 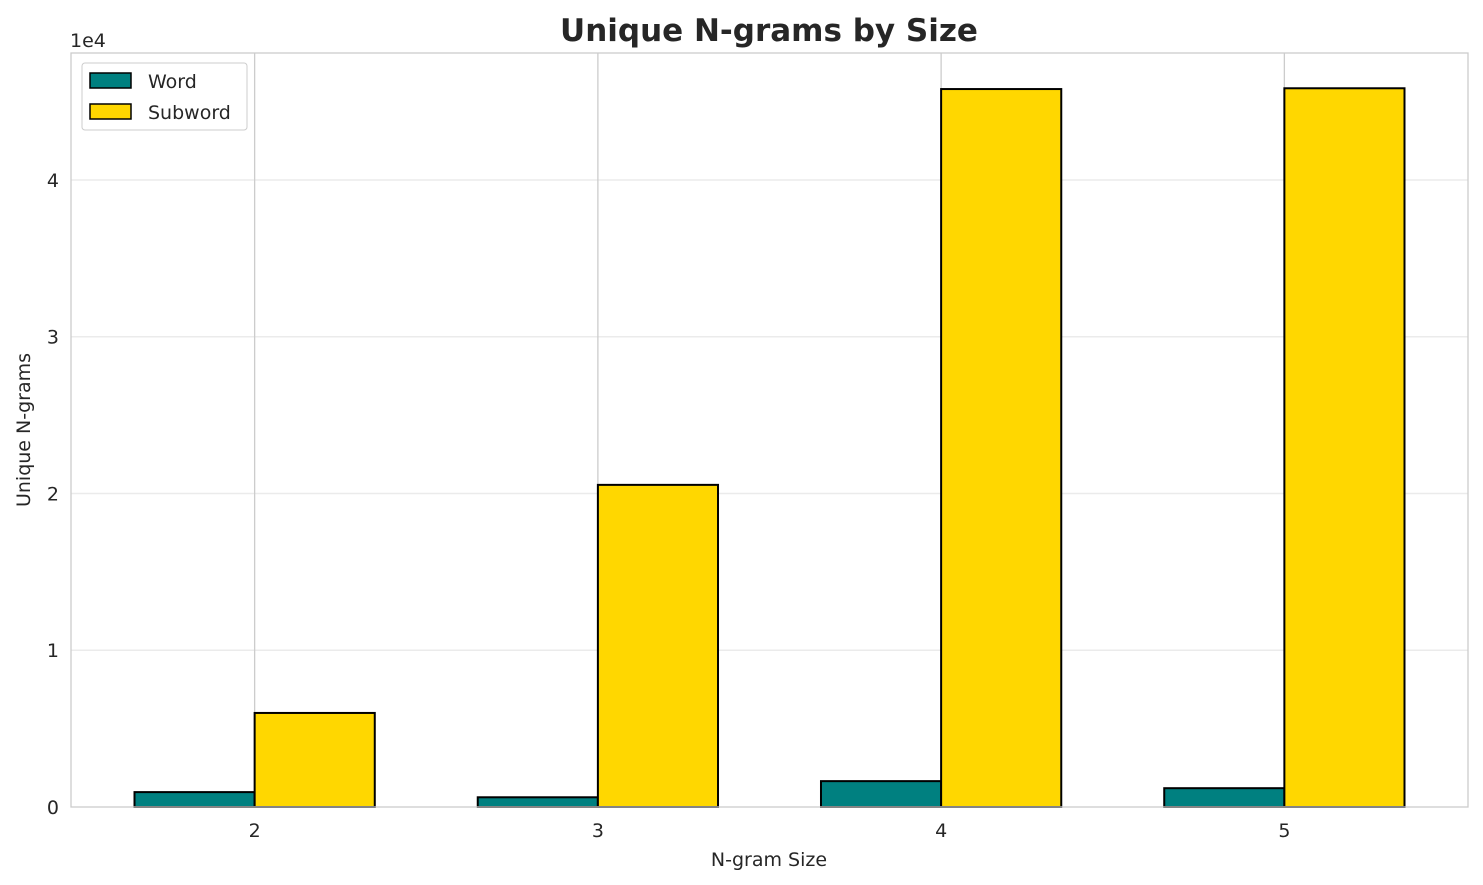 I want to click on y-axis-label: Unique N-grams, so click(x=24, y=430).